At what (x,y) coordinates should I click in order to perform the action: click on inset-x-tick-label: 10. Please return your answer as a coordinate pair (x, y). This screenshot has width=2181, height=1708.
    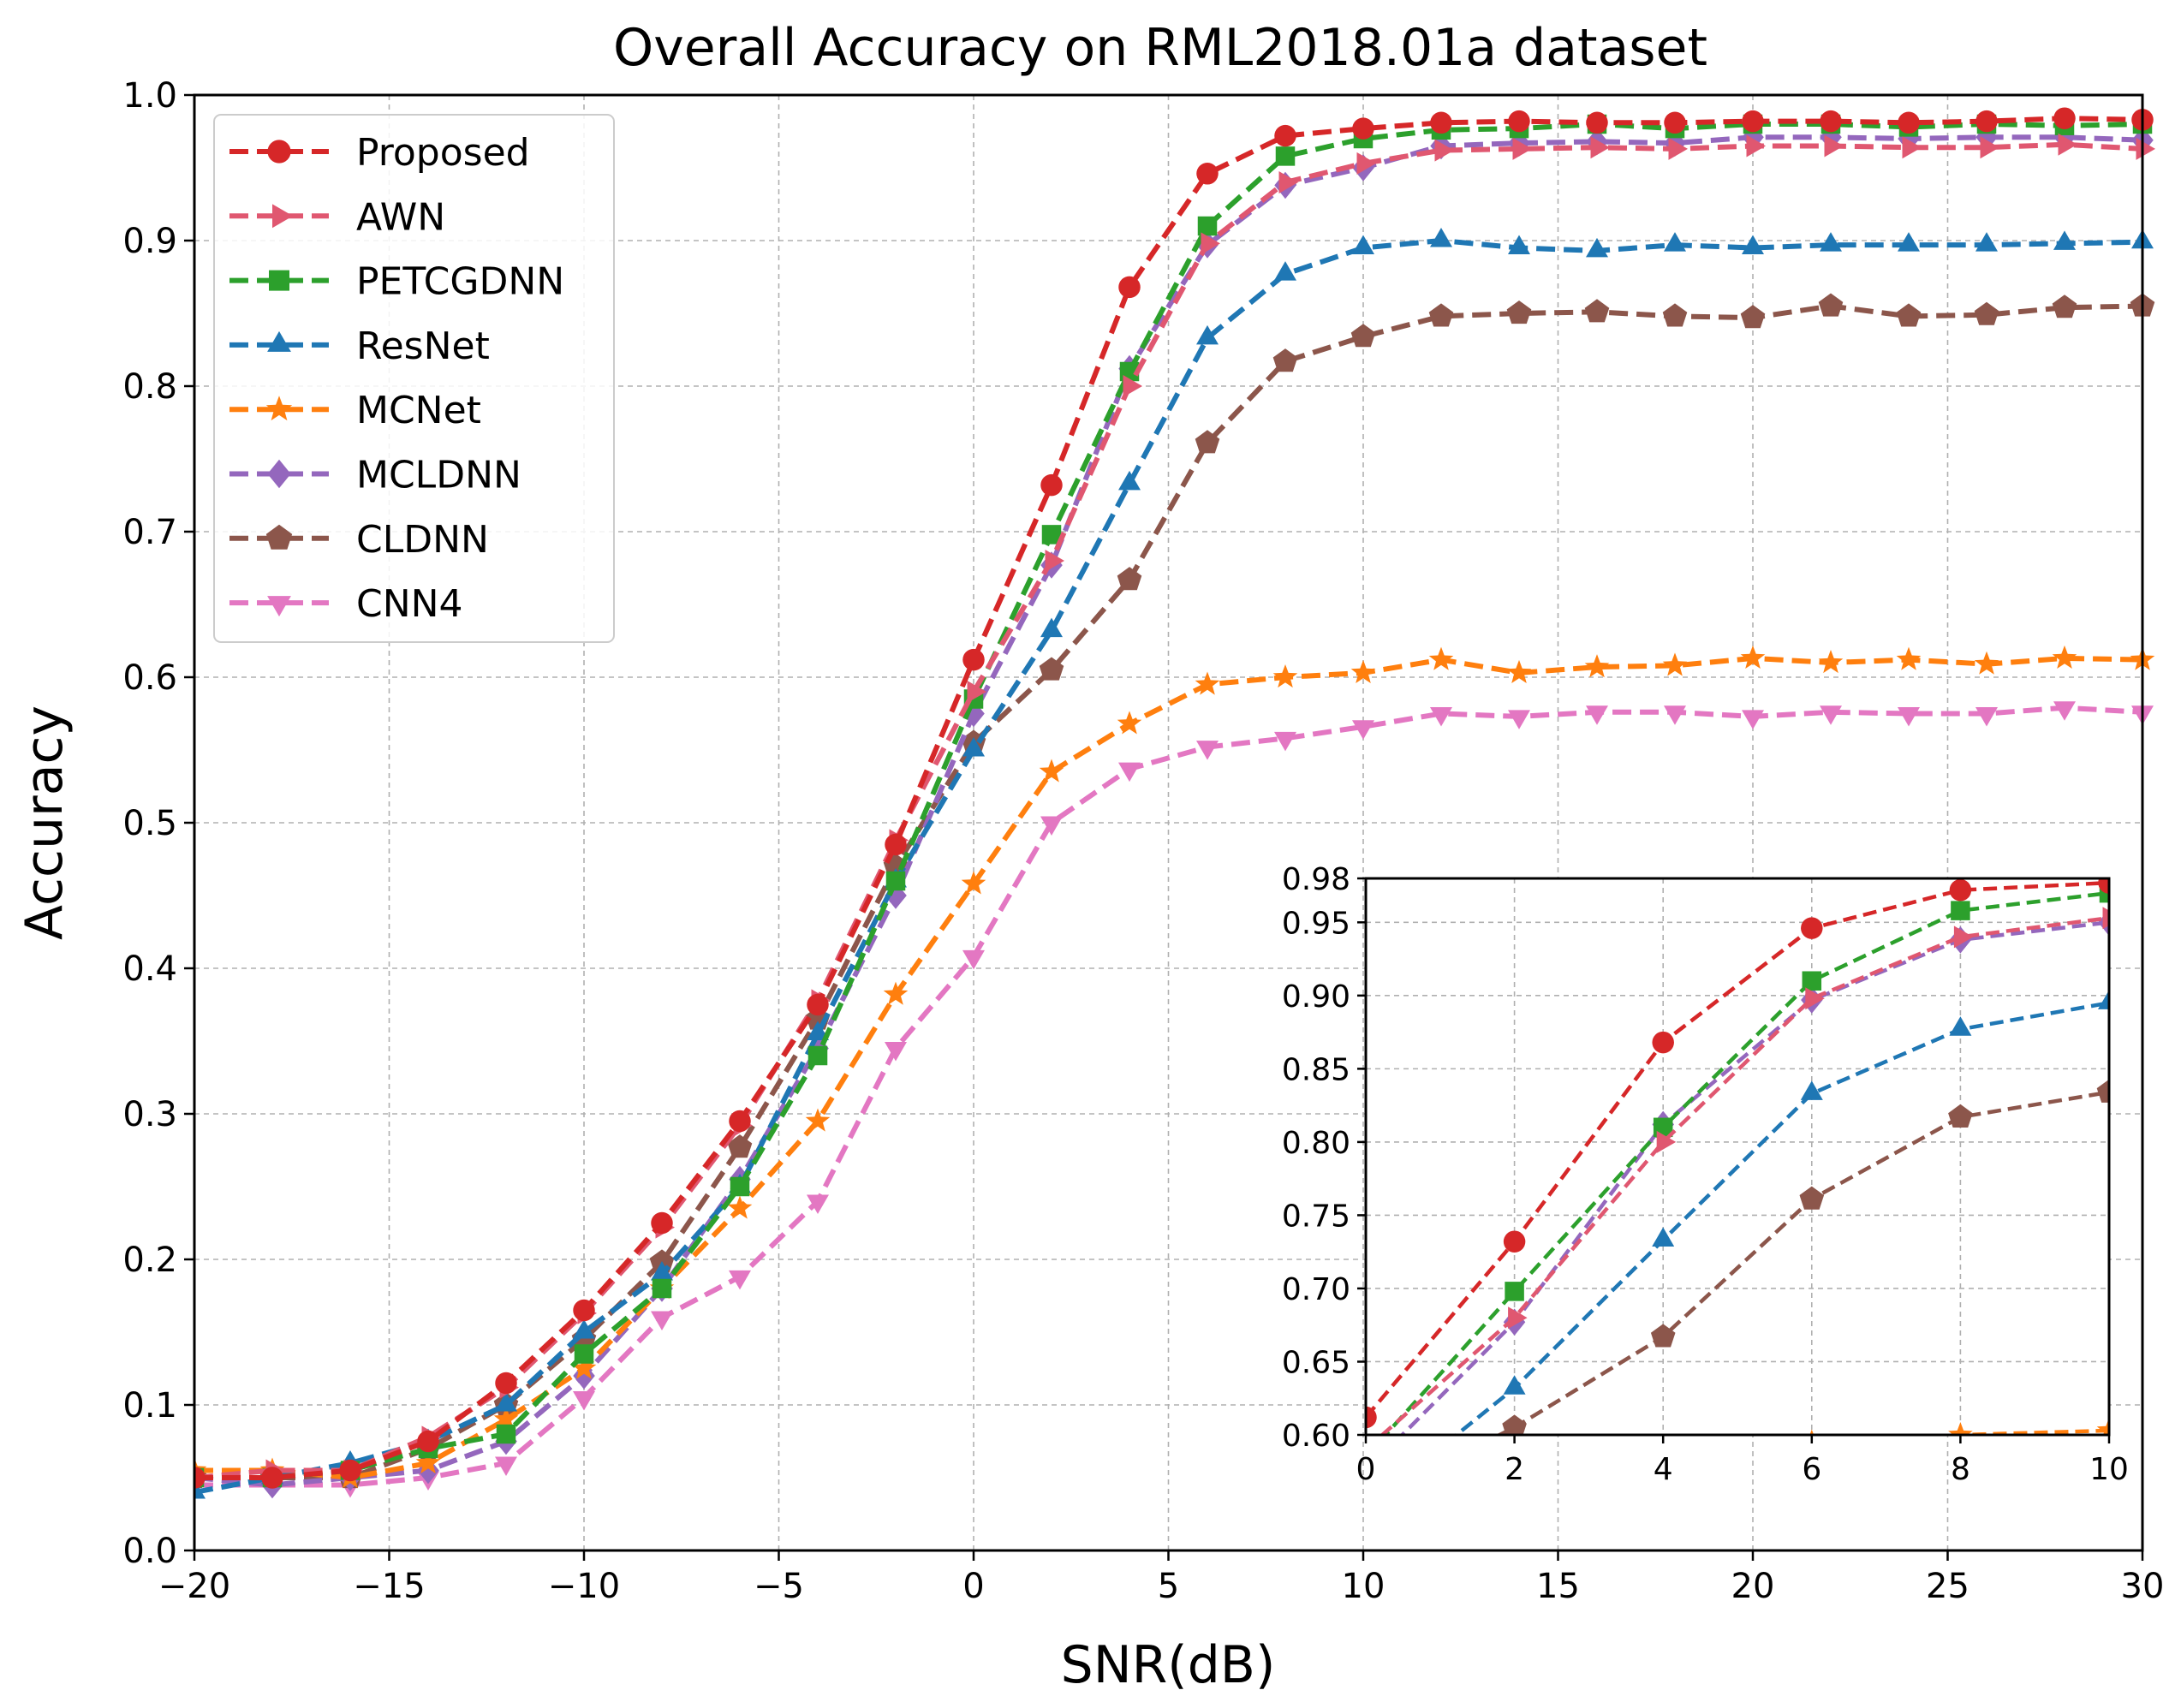
    Looking at the image, I should click on (2109, 1469).